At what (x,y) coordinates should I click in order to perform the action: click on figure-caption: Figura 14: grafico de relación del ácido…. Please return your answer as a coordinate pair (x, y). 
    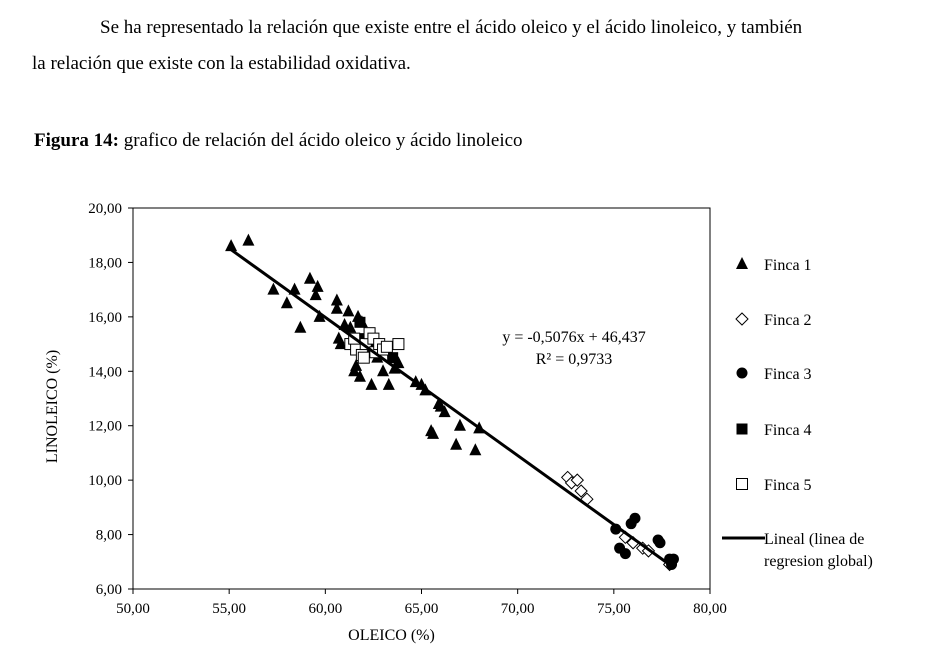
    Looking at the image, I should click on (278, 141).